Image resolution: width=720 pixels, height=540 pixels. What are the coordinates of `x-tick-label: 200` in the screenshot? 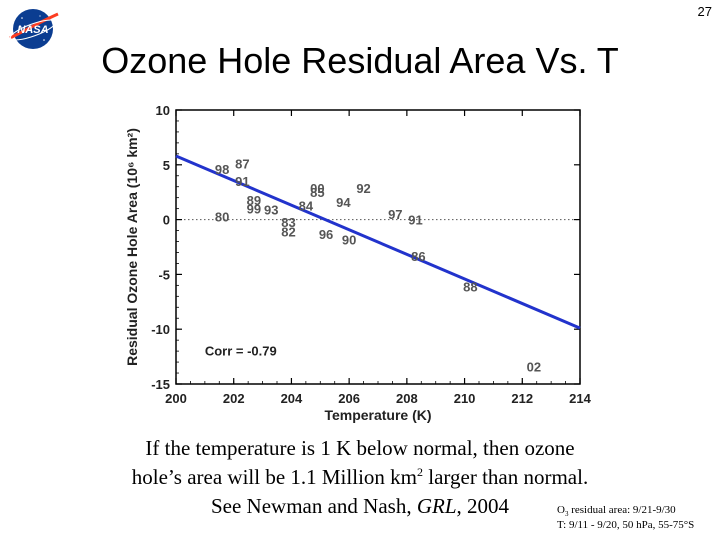 It's located at (176, 398).